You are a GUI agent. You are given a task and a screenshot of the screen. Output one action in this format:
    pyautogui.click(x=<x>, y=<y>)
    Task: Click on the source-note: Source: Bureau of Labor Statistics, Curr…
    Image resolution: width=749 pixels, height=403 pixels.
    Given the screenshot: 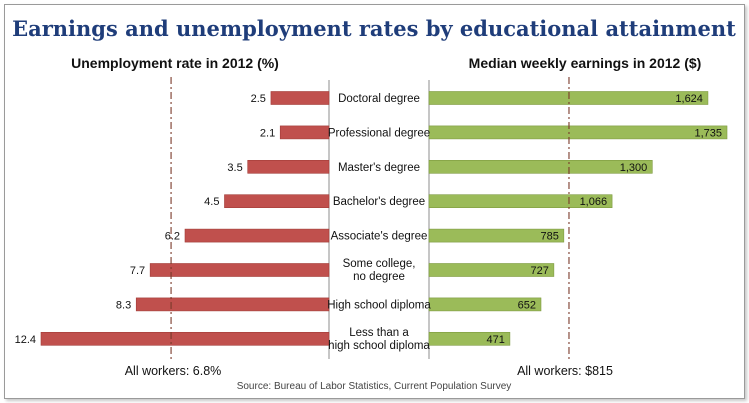 What is the action you would take?
    pyautogui.click(x=374, y=386)
    